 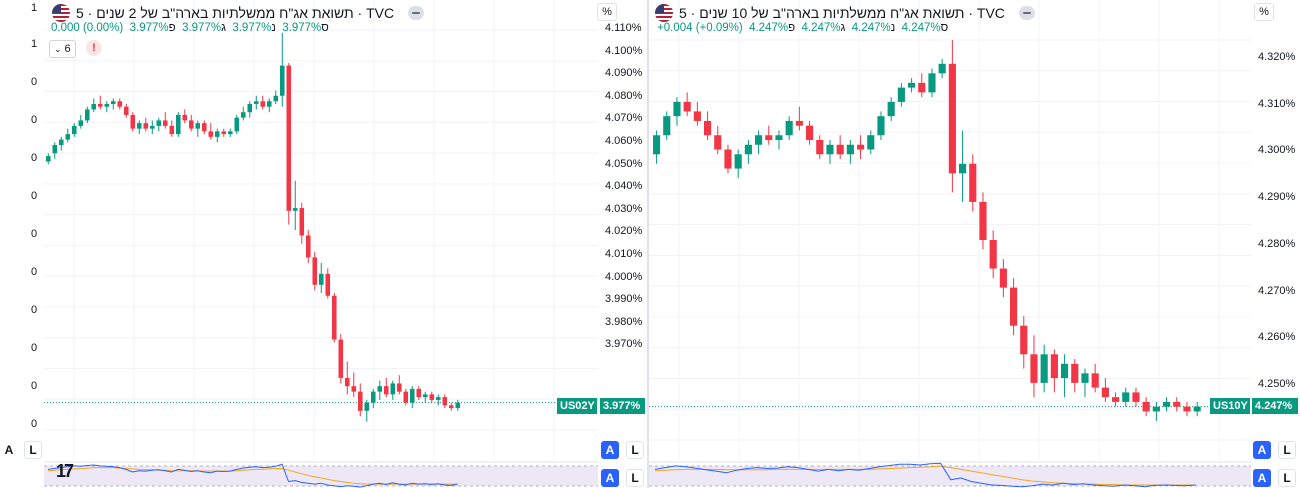 What do you see at coordinates (950, 476) in the screenshot?
I see `rsi-band` at bounding box center [950, 476].